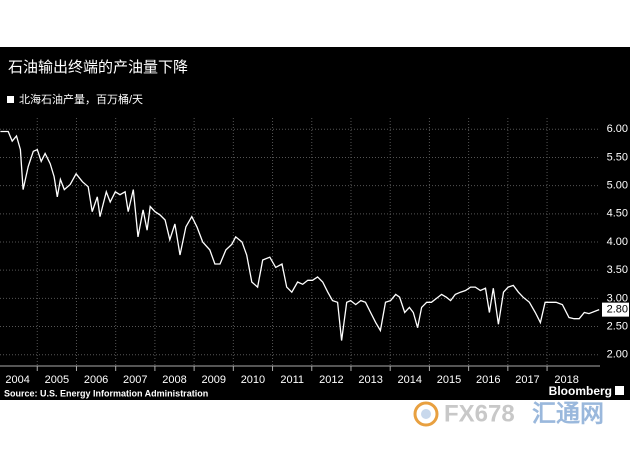  I want to click on watermark-logo-core, so click(426, 414).